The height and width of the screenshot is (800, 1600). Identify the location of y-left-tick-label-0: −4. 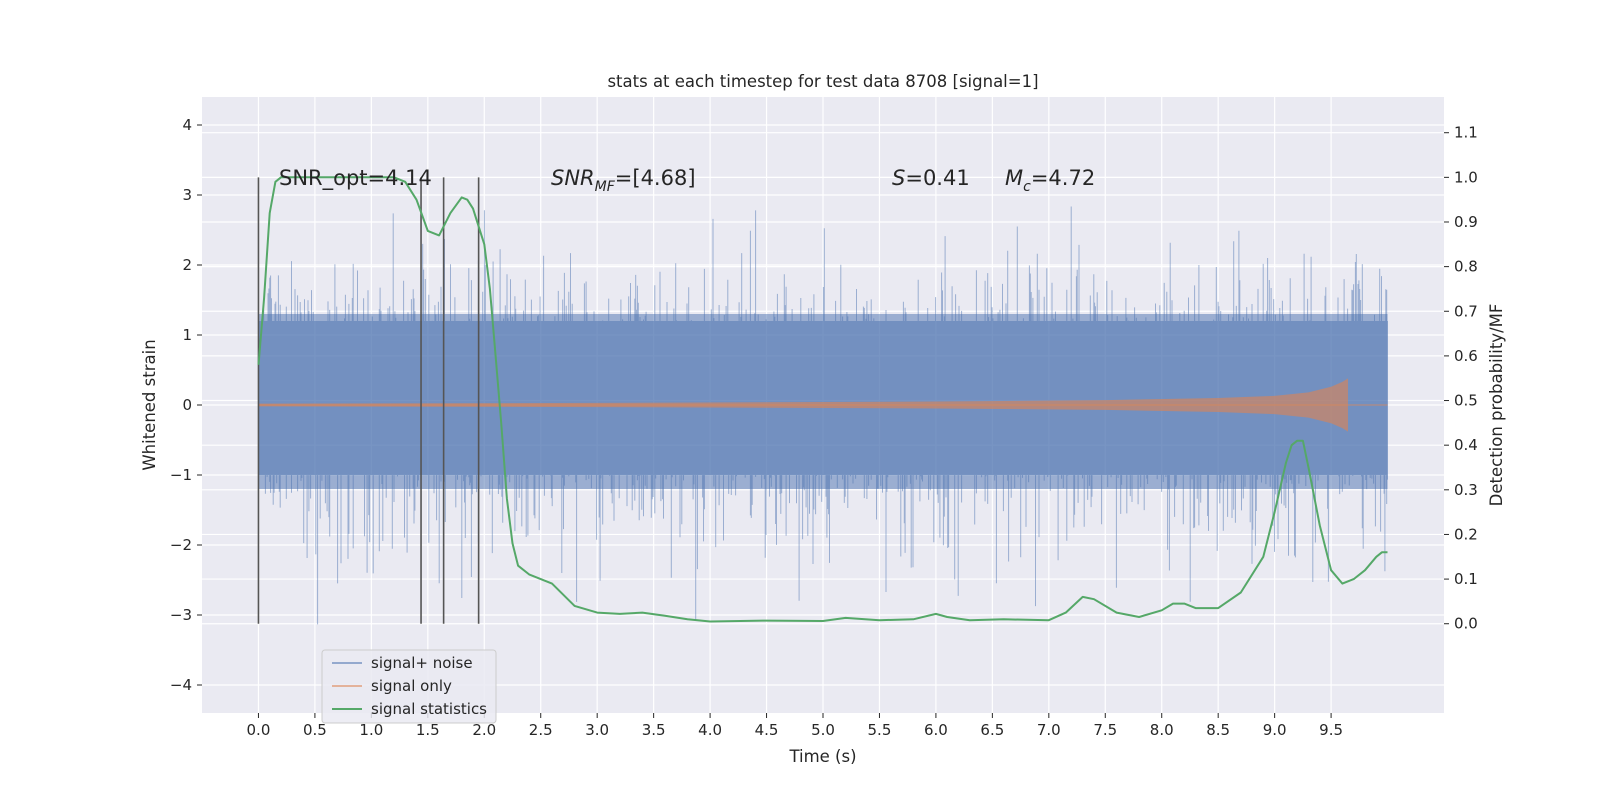
(181, 685).